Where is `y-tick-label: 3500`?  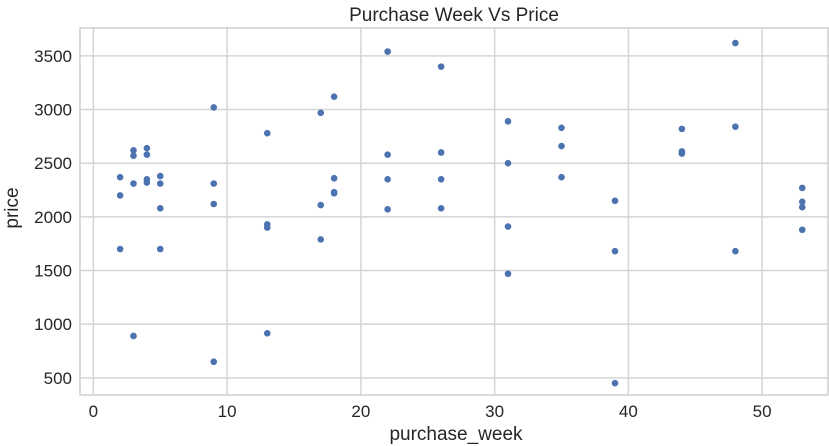
y-tick-label: 3500 is located at coordinates (53, 56).